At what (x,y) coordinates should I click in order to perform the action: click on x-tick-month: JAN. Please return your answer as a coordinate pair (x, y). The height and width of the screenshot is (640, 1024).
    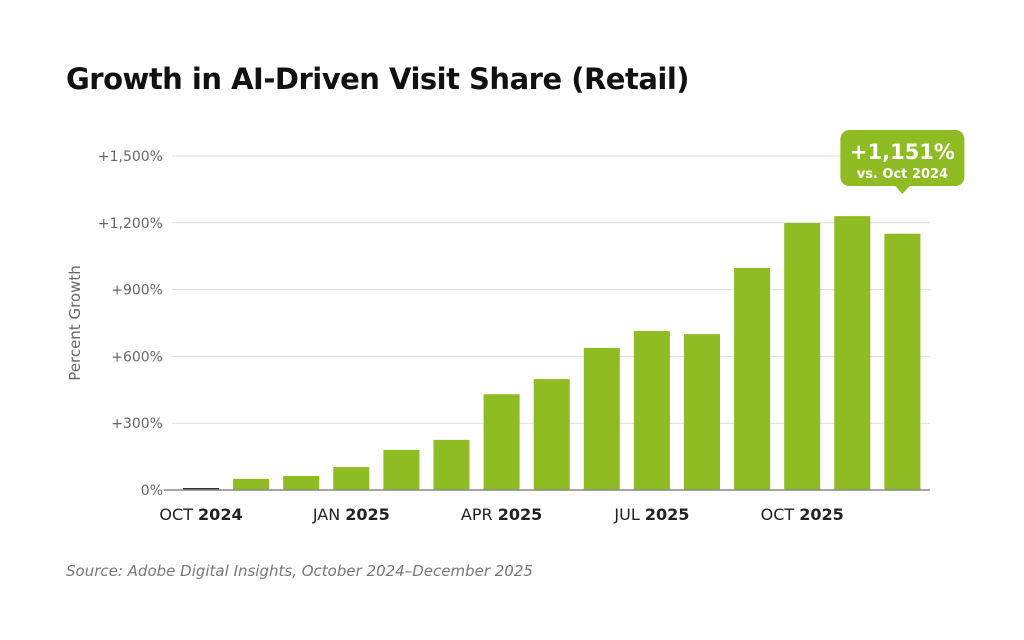
    Looking at the image, I should click on (328, 514).